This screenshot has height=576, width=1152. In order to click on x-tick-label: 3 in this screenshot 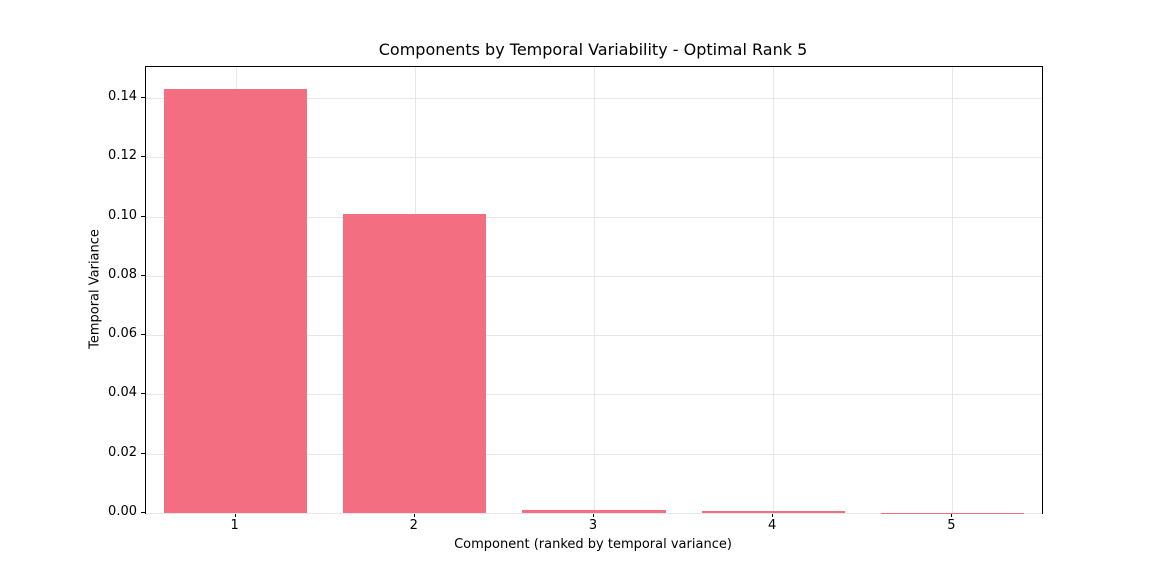, I will do `click(593, 525)`.